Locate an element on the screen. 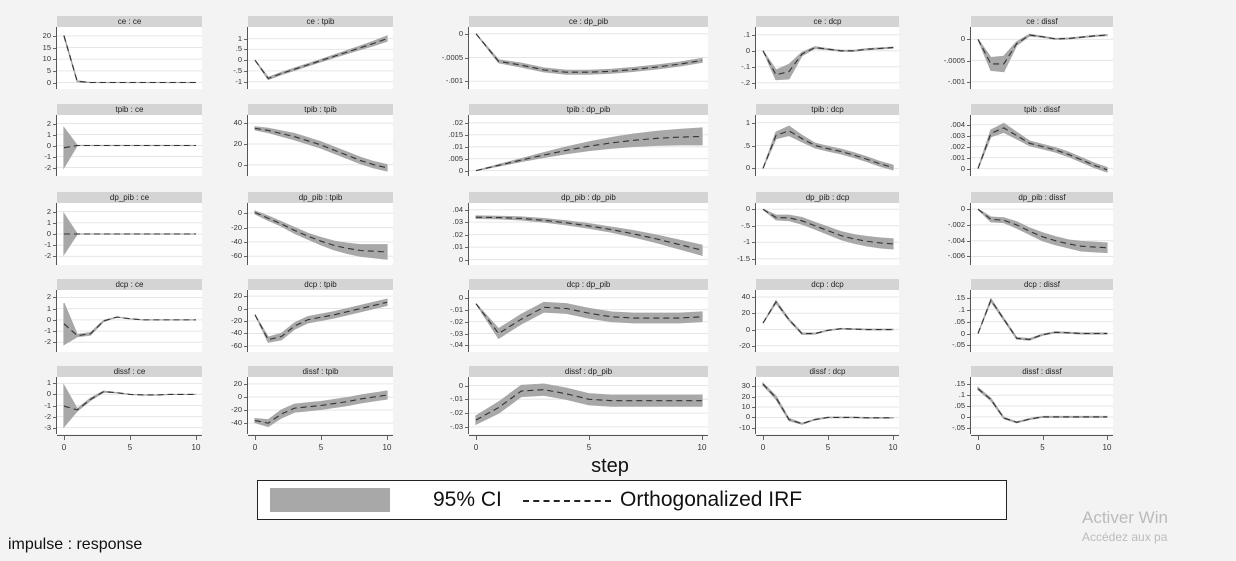 This screenshot has height=561, width=1236. y-tick-label: -.0005 is located at coordinates (954, 60).